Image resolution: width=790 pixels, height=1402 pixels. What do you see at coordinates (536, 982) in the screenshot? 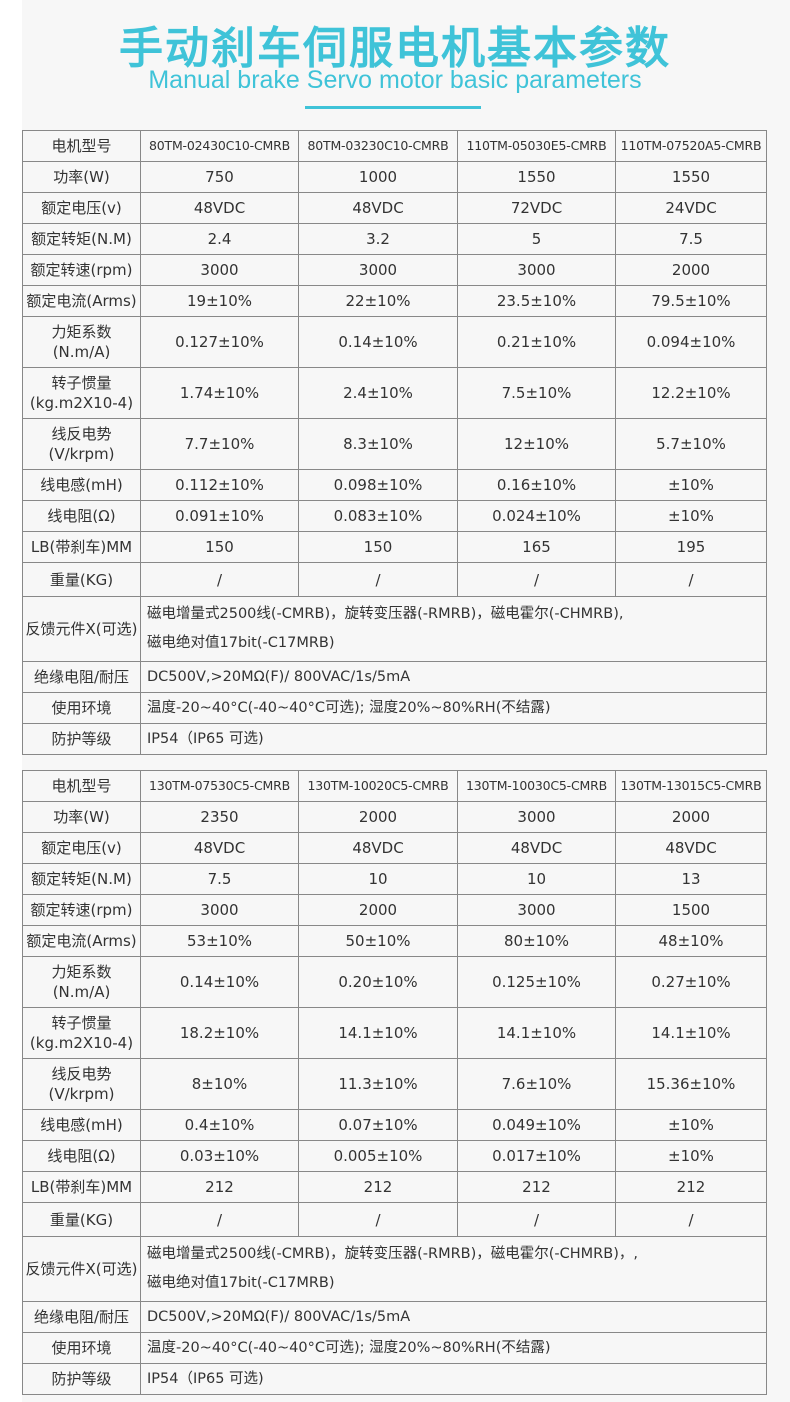
I see `value-cell: 0.125±10%` at bounding box center [536, 982].